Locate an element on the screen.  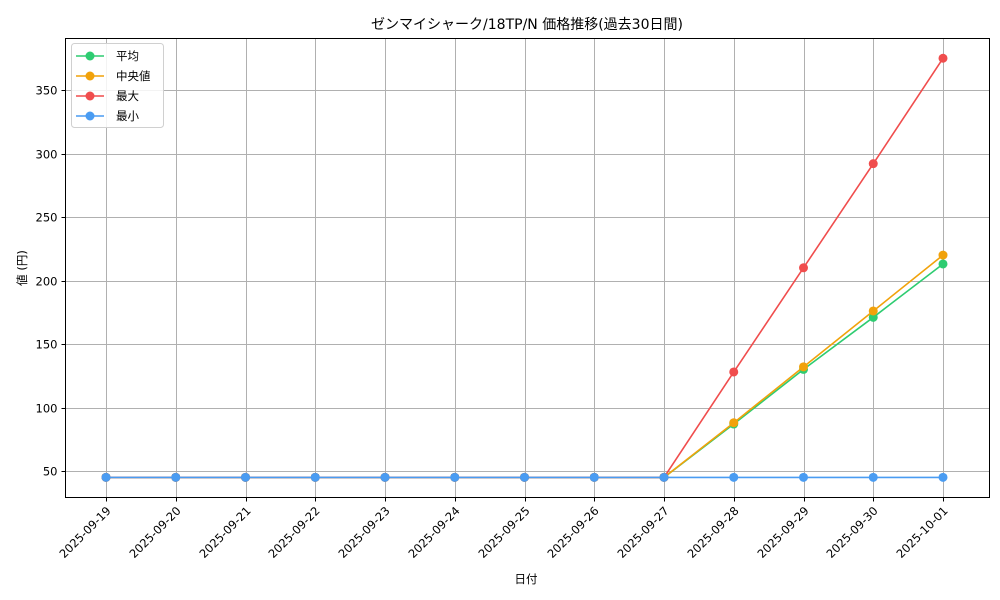
x-tick-label: 2025-09-21 is located at coordinates (224, 532).